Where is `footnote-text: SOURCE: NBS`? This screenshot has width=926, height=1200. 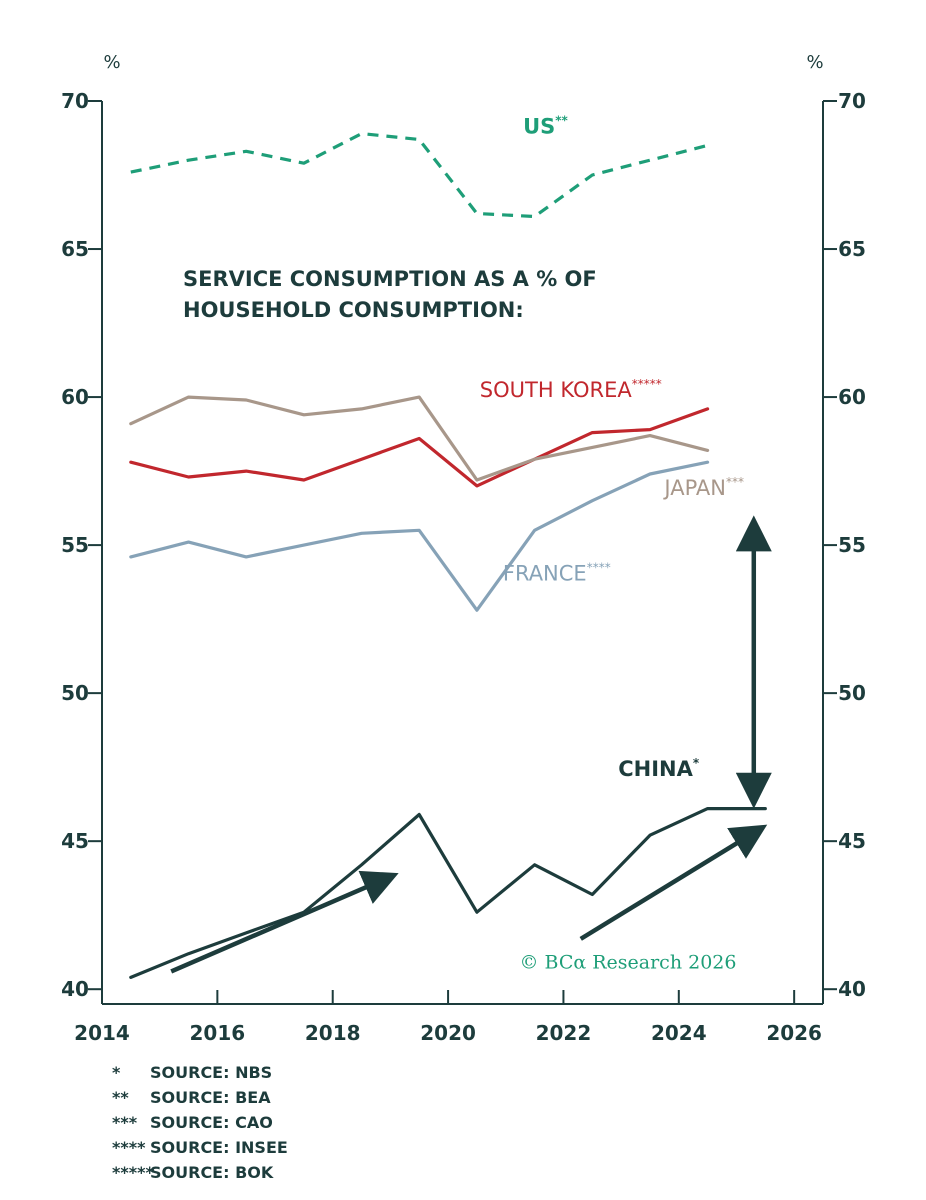
footnote-text: SOURCE: NBS is located at coordinates (211, 1072).